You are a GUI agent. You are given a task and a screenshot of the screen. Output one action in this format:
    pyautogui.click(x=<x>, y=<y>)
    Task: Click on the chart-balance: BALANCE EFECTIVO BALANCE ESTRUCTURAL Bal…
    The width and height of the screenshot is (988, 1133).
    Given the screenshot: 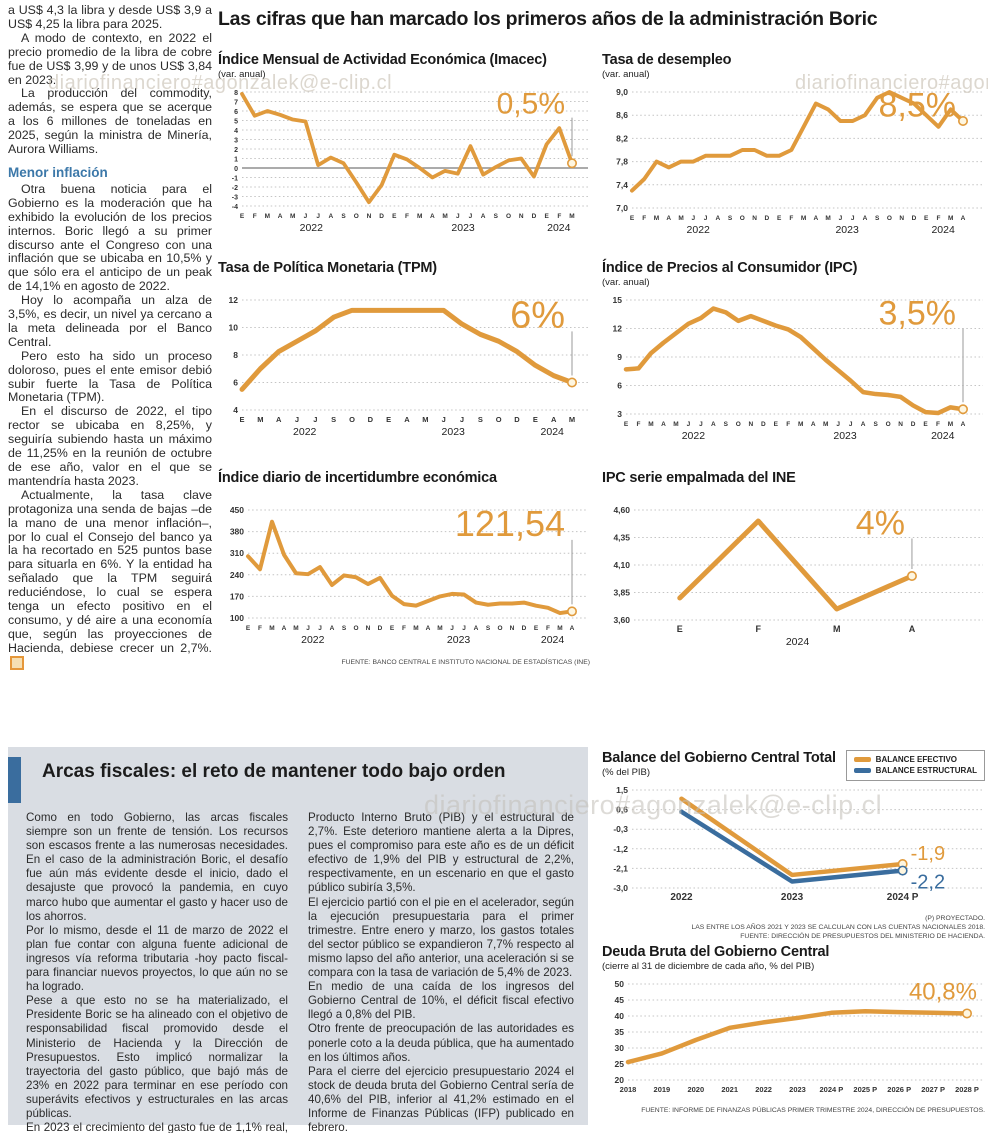 What is the action you would take?
    pyautogui.click(x=793, y=845)
    